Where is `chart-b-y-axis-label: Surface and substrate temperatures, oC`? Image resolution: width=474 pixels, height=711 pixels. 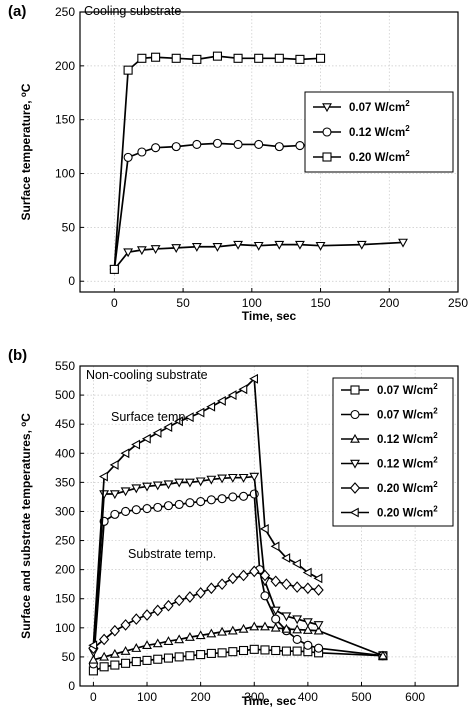 chart-b-y-axis-label: Surface and substrate temperatures, oC is located at coordinates (26, 526).